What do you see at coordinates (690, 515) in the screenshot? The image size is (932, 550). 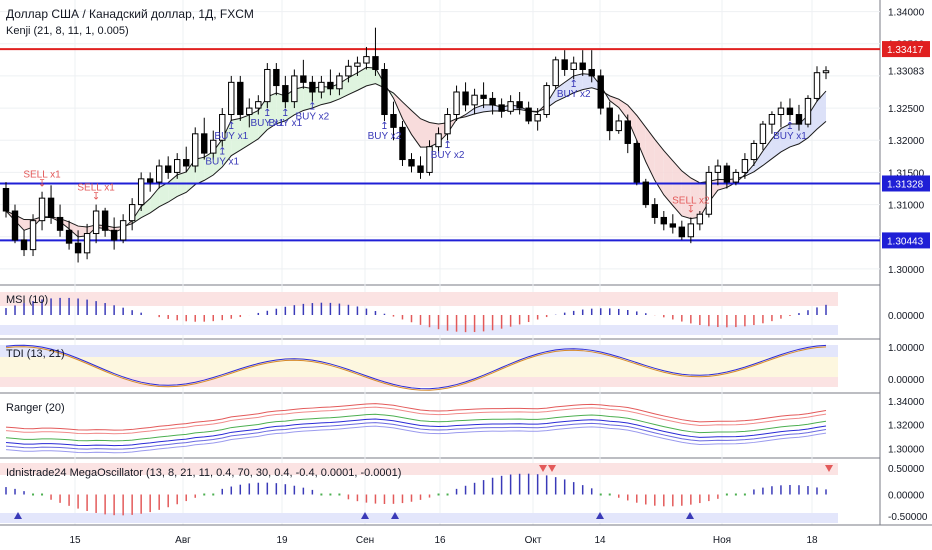 I see `buy-triangle-icon` at bounding box center [690, 515].